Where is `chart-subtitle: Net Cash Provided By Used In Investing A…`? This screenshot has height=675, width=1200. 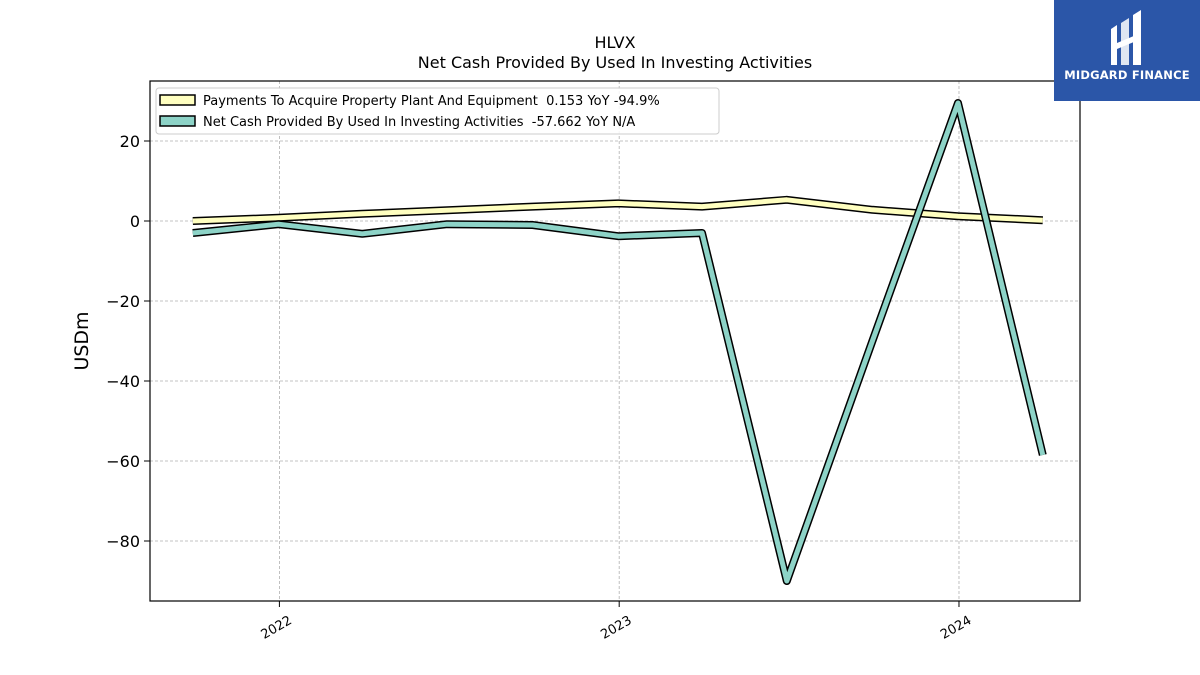
chart-subtitle: Net Cash Provided By Used In Investing A… is located at coordinates (615, 62).